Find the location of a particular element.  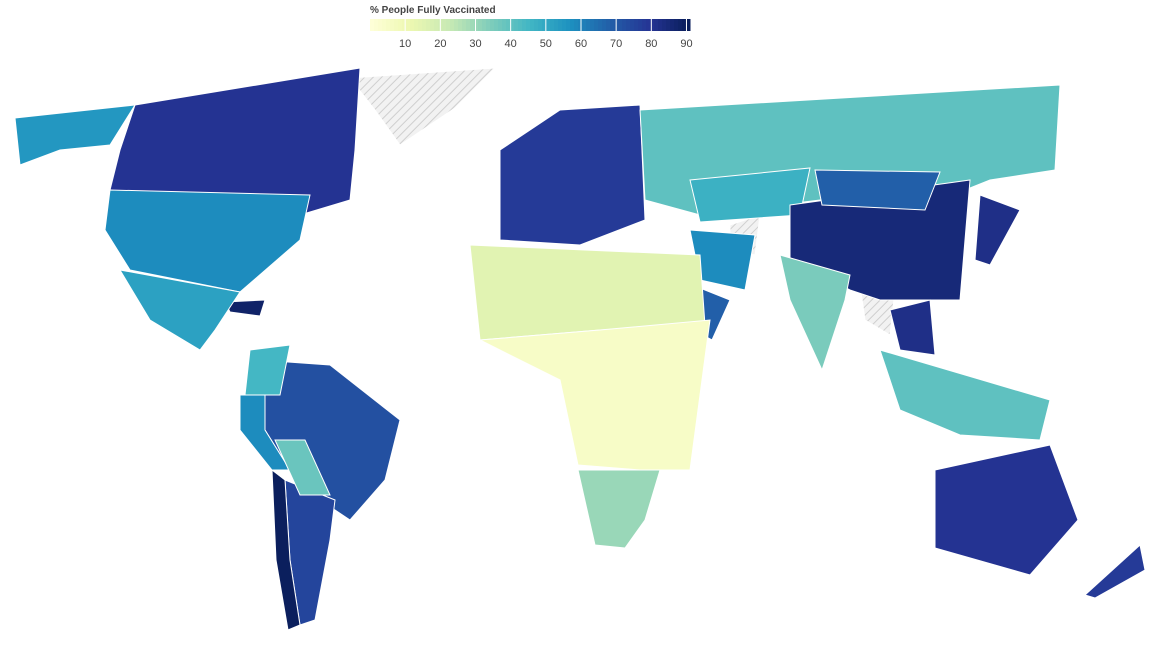

legend-title: % People Fully Vaccinated is located at coordinates (433, 10).